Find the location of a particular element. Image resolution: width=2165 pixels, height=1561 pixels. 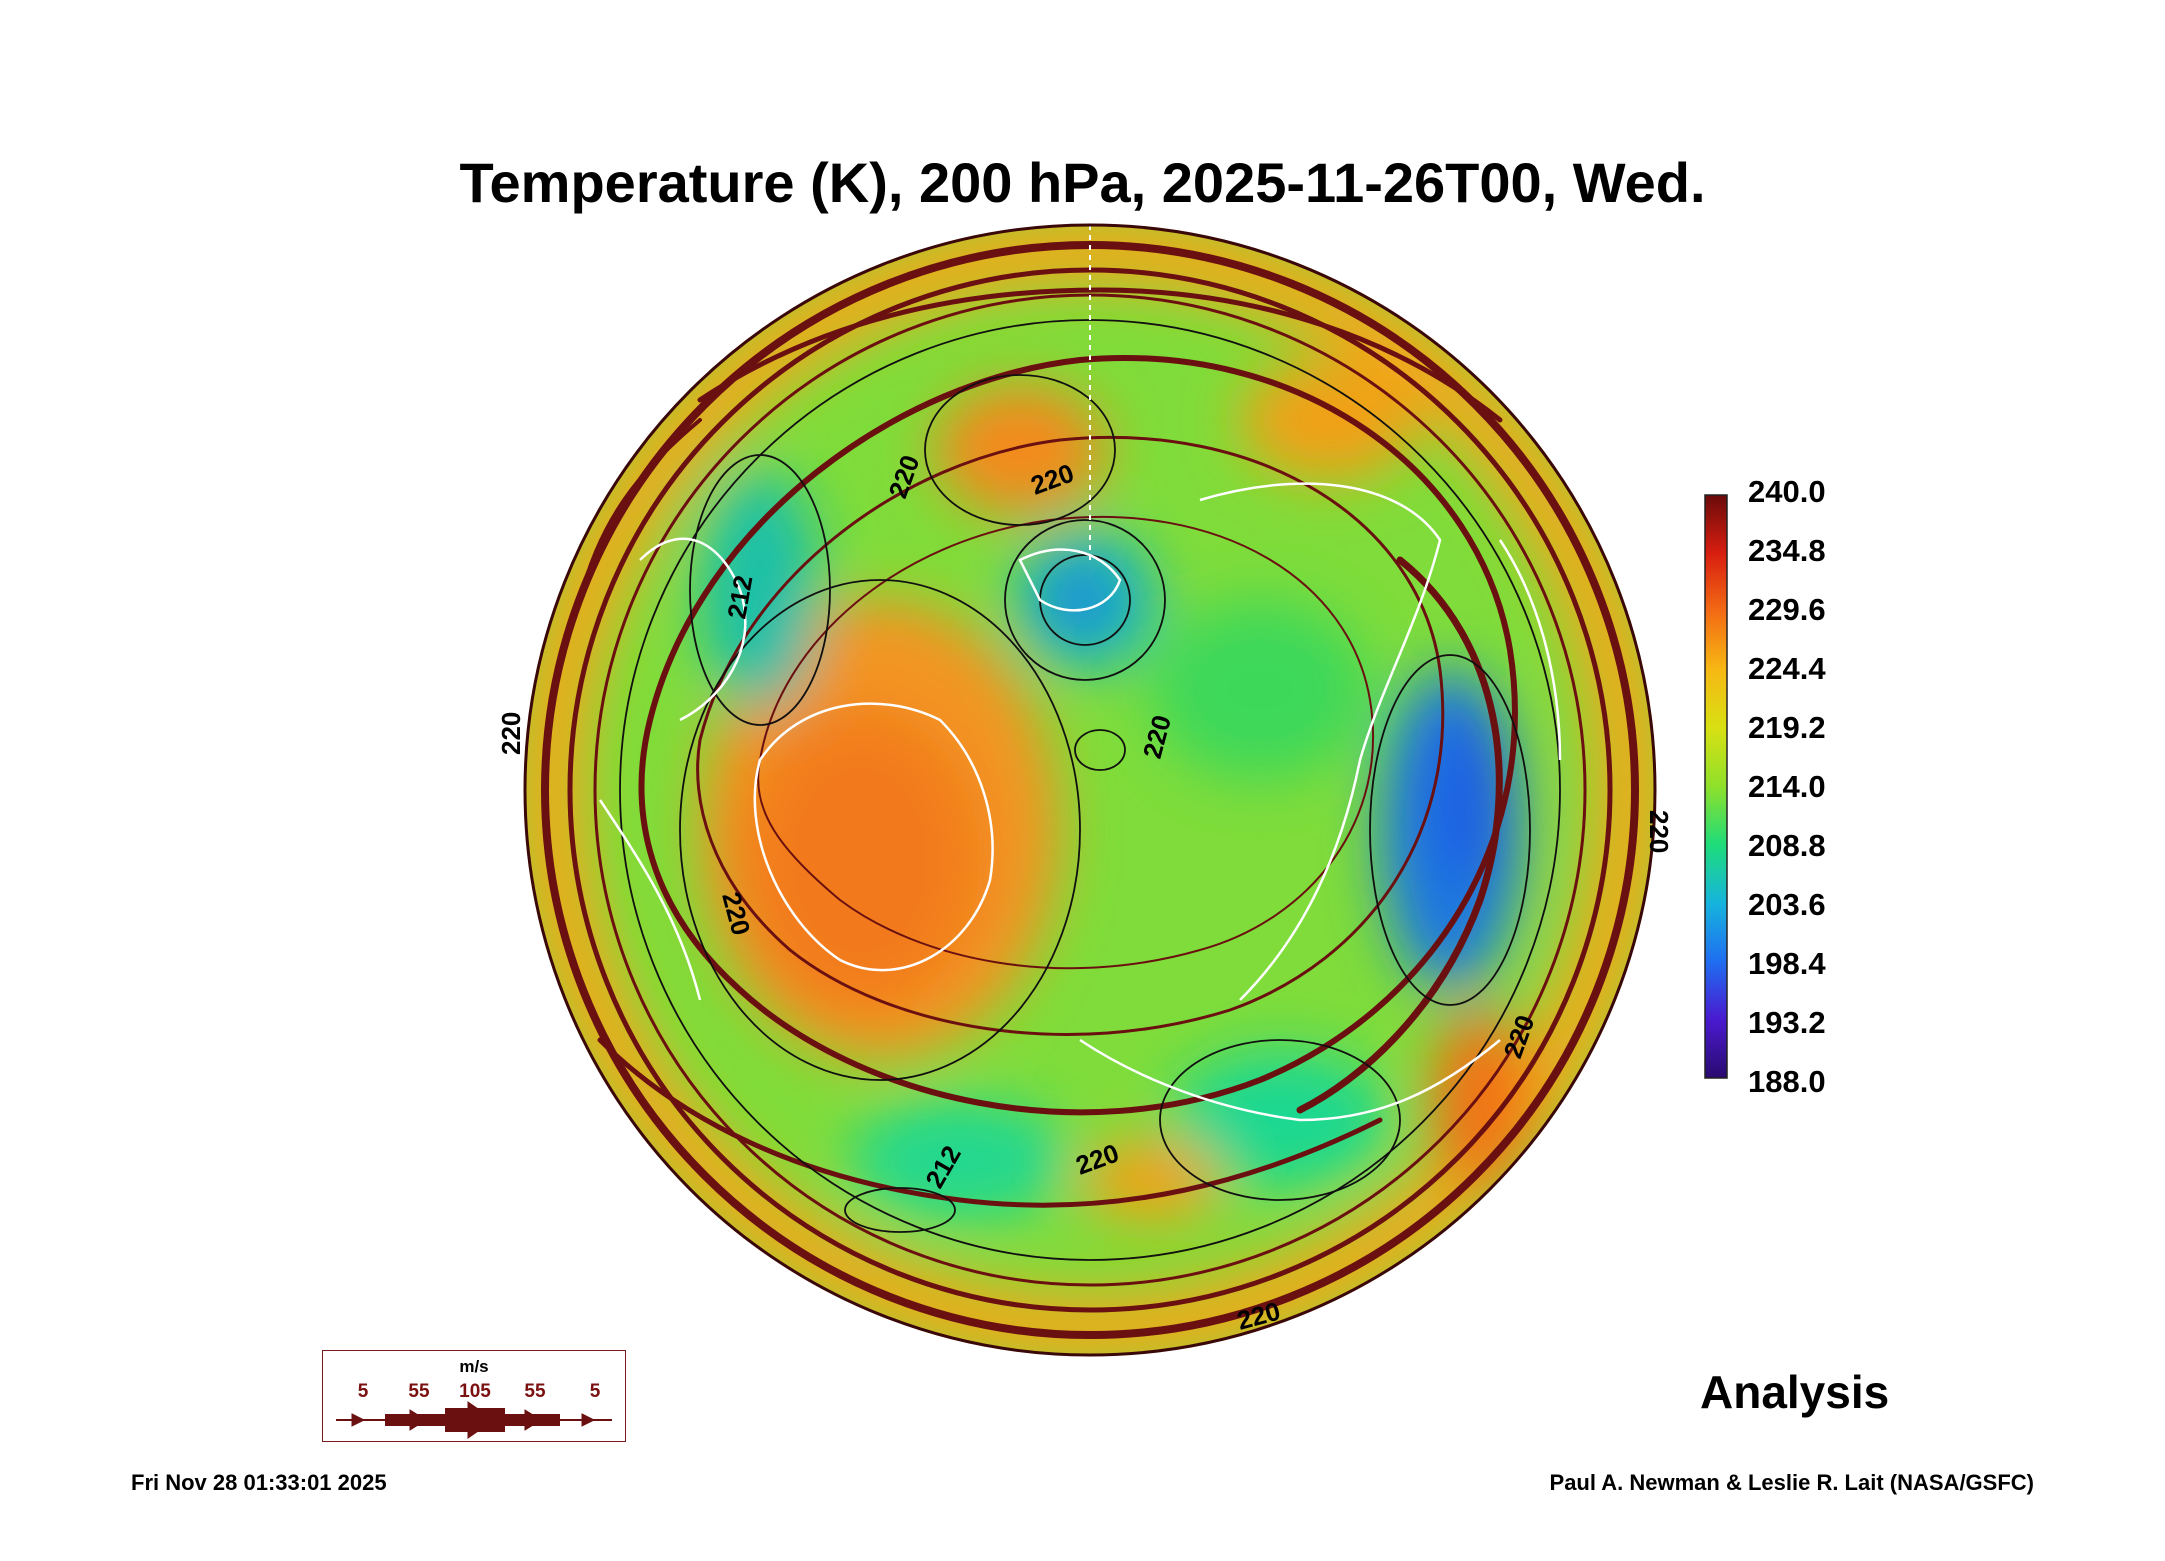

timestamp: Fri Nov 28 01:33:01 2025 is located at coordinates (259, 1482).